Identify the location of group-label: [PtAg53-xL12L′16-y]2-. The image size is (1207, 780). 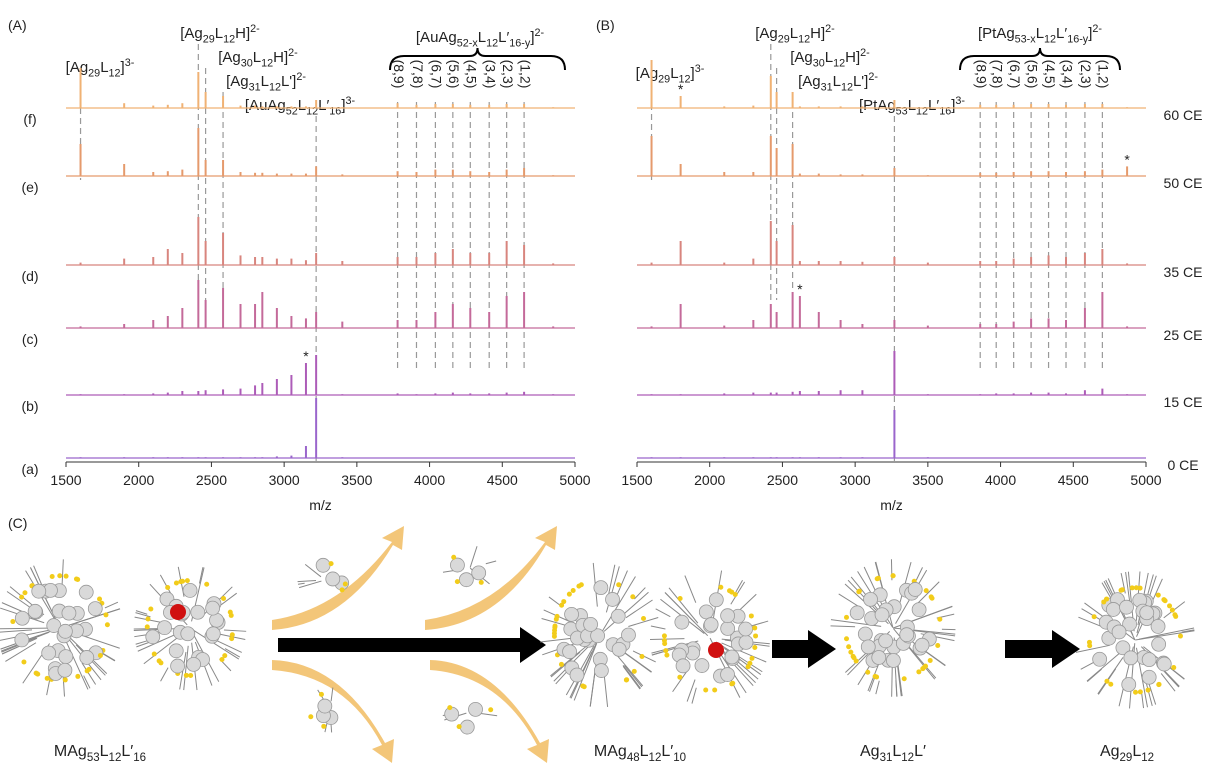
(1040, 34).